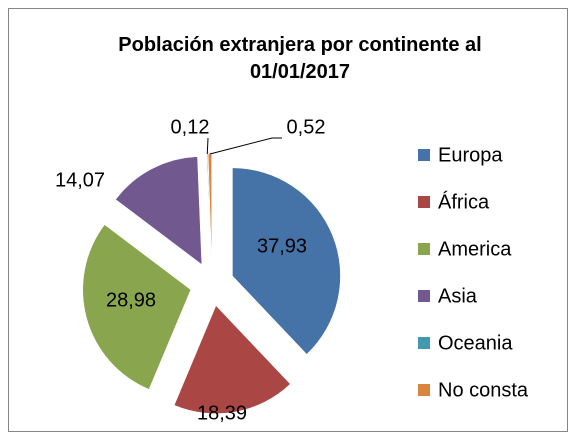 The image size is (576, 440). What do you see at coordinates (475, 249) in the screenshot?
I see `legend-label: America` at bounding box center [475, 249].